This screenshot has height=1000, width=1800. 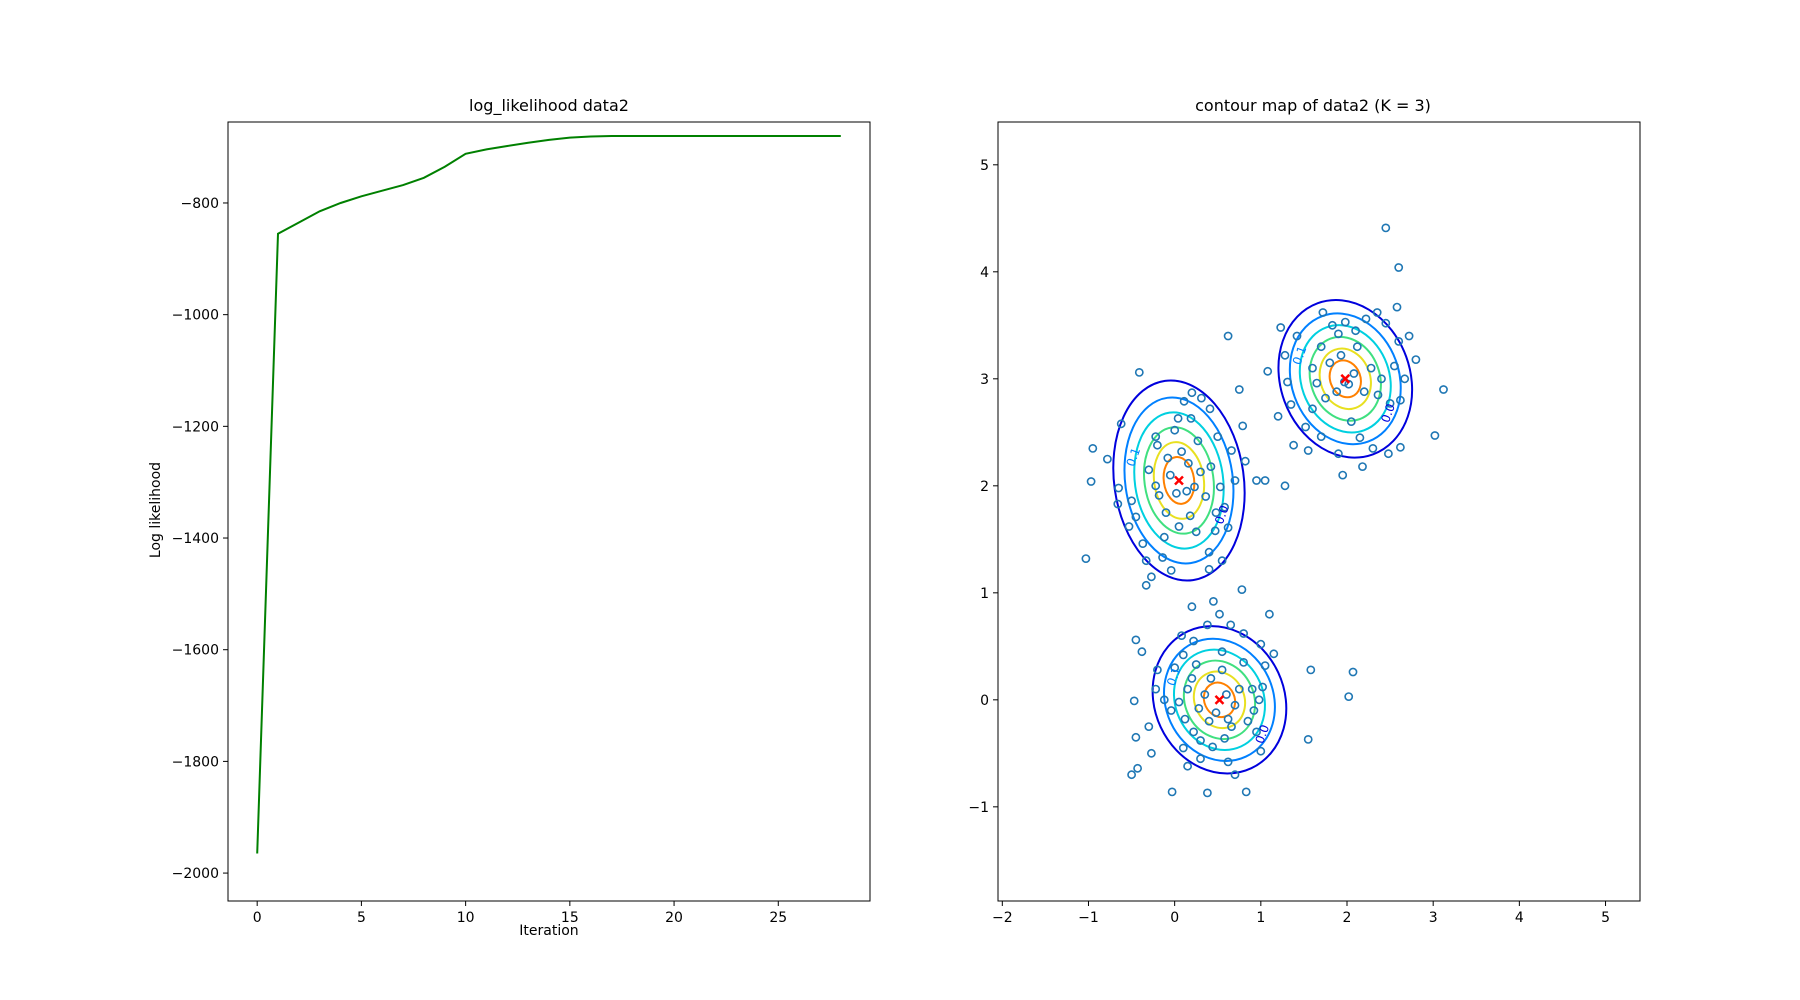 What do you see at coordinates (1260, 918) in the screenshot?
I see `contour-x-tick-label: 1` at bounding box center [1260, 918].